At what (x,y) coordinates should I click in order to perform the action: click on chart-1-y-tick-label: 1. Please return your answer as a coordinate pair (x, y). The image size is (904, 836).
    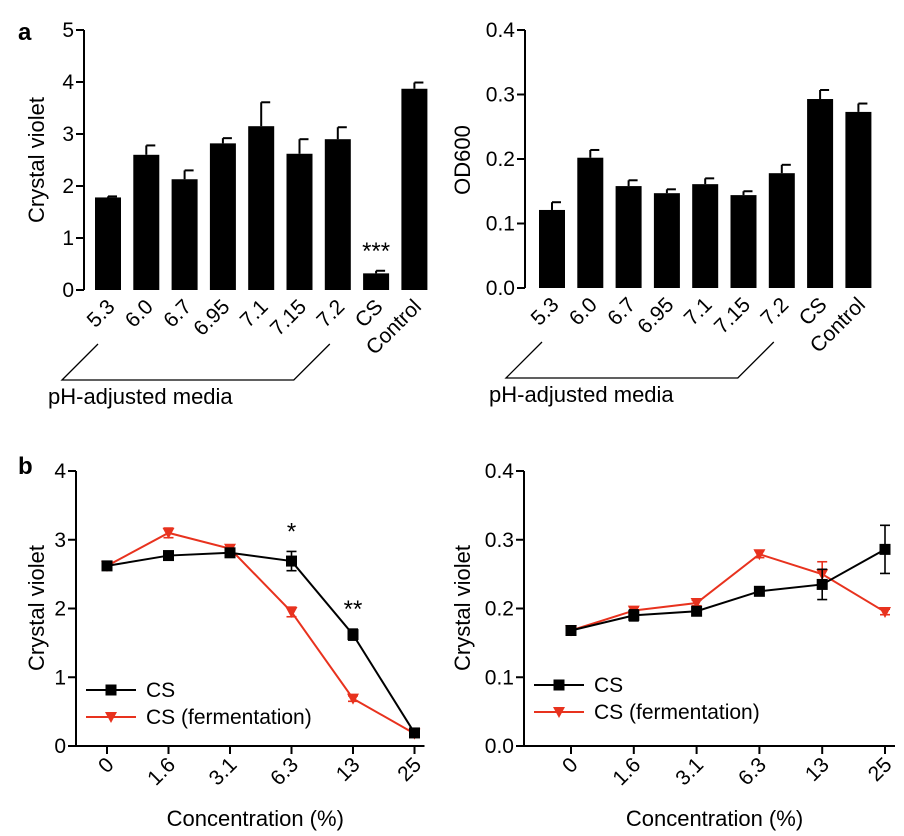
    Looking at the image, I should click on (68, 238).